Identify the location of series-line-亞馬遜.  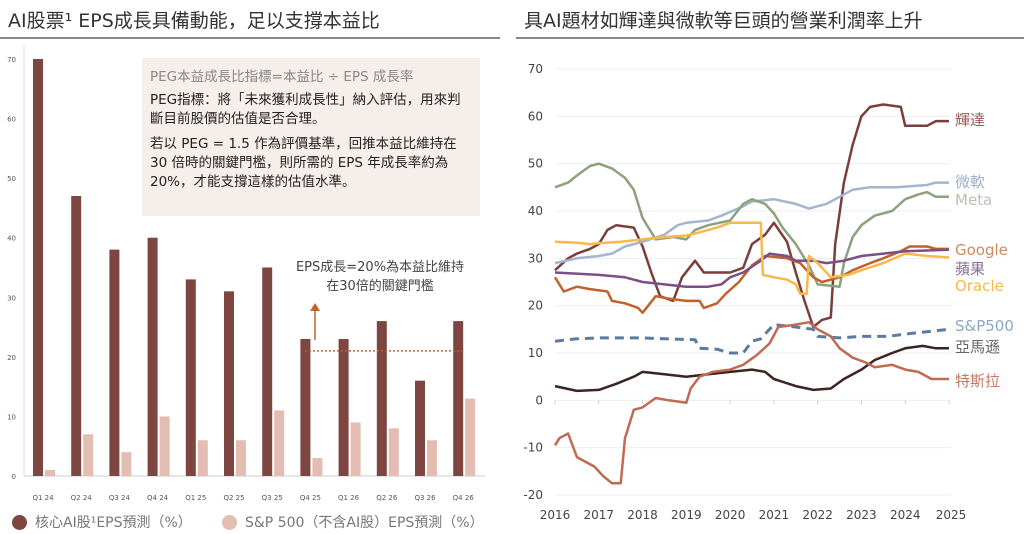
(751, 368).